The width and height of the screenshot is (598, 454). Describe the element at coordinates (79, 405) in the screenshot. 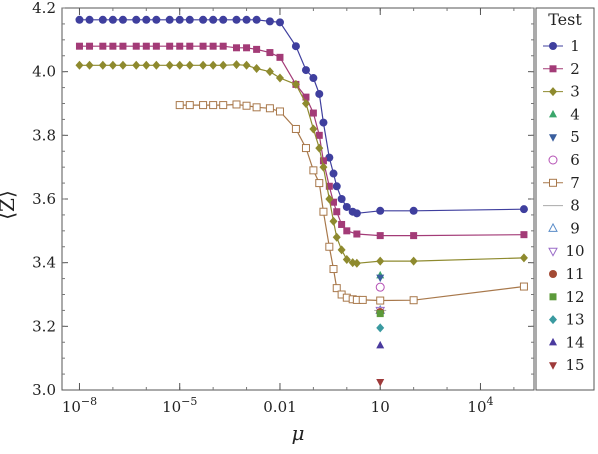

I see `x-tick-label: 10⁻⁸` at that location.